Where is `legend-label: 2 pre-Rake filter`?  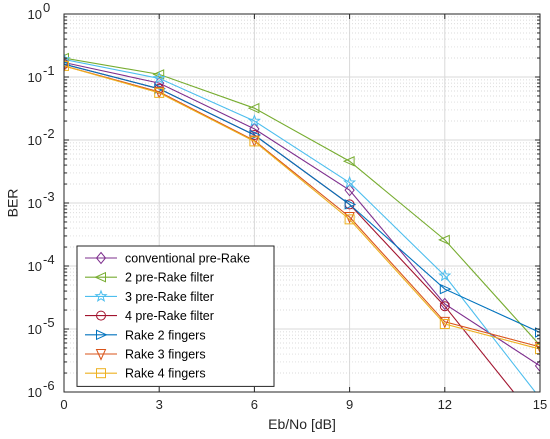
legend-label: 2 pre-Rake filter is located at coordinates (169, 278).